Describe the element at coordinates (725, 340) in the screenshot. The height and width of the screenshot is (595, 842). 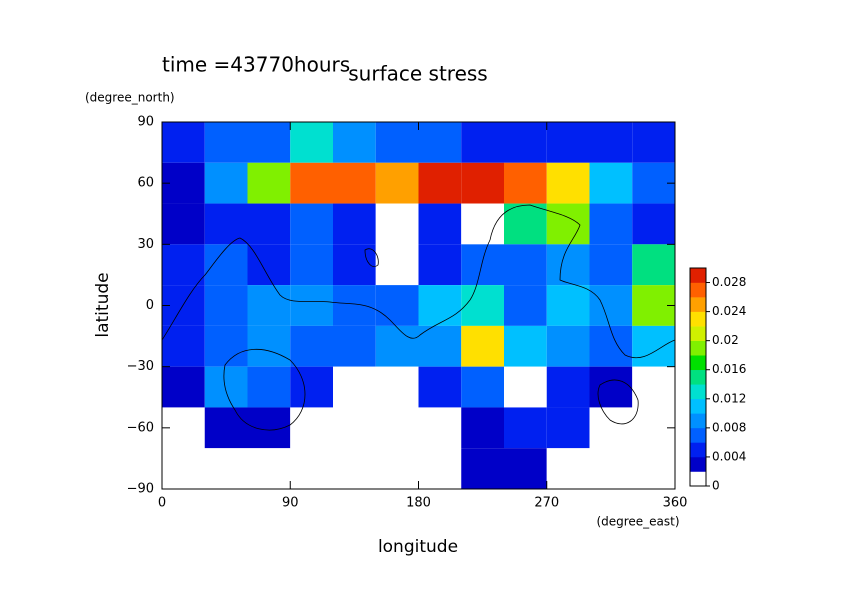
I see `colorbar-tick-label: 0.02` at that location.